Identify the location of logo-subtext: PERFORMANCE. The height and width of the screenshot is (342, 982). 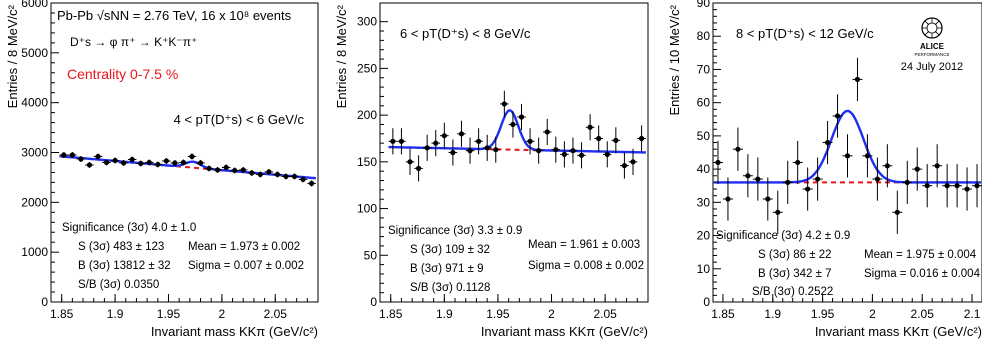
(931, 54).